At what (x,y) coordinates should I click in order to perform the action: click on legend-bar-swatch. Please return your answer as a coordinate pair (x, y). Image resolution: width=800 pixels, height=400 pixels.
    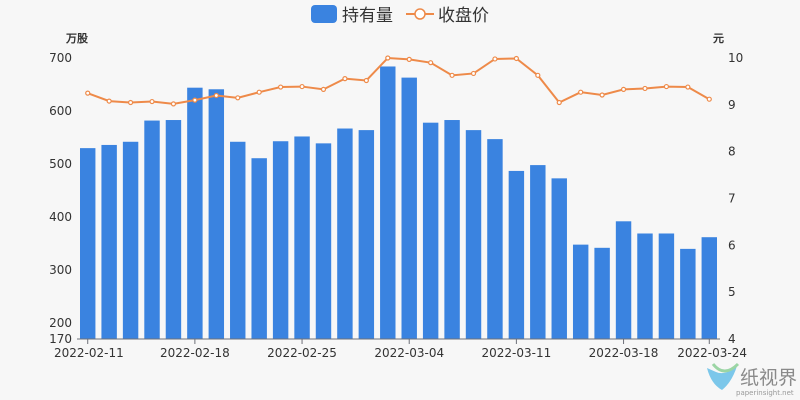
    Looking at the image, I should click on (324, 14).